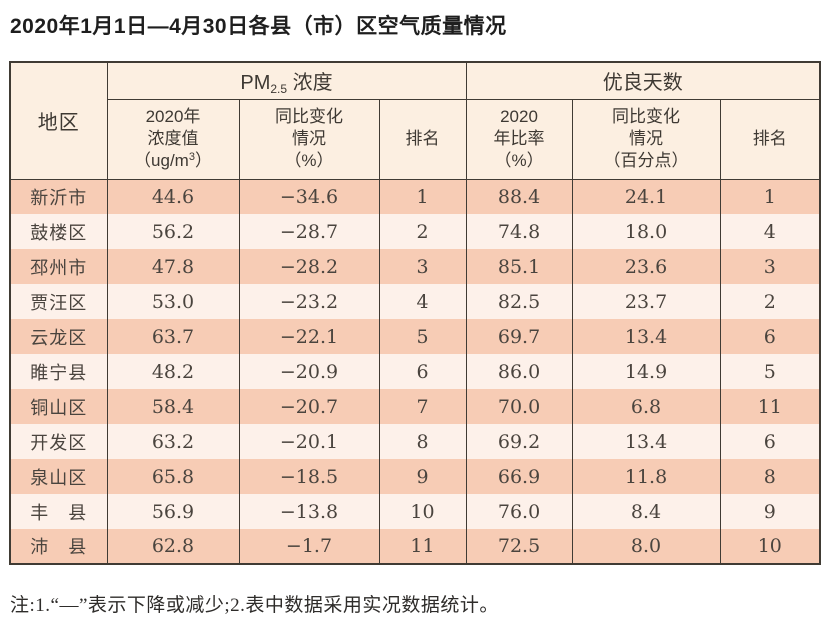  Describe the element at coordinates (643, 81) in the screenshot. I see `good-days-group-header: 优良天数` at that location.